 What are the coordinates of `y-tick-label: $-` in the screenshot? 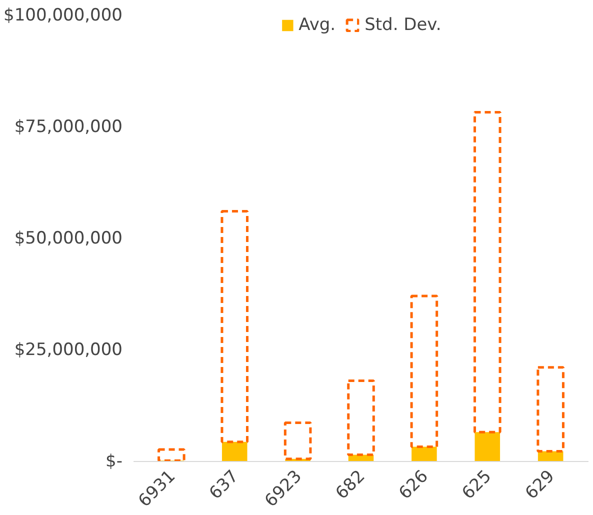 It's located at (114, 462).